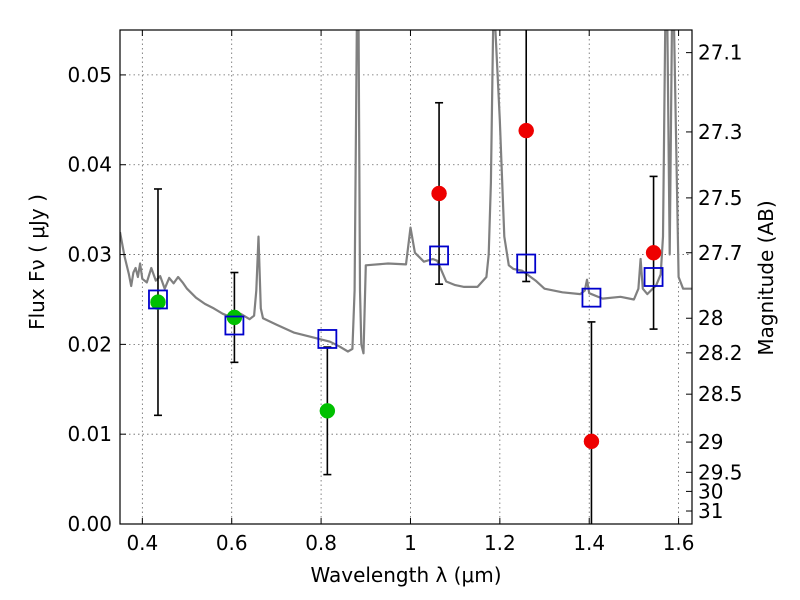 This screenshot has width=800, height=600. What do you see at coordinates (96, 299) in the screenshot?
I see `y-axis-ticks: 0.00 0.01 0.02 0.03 0.04 0.05` at bounding box center [96, 299].